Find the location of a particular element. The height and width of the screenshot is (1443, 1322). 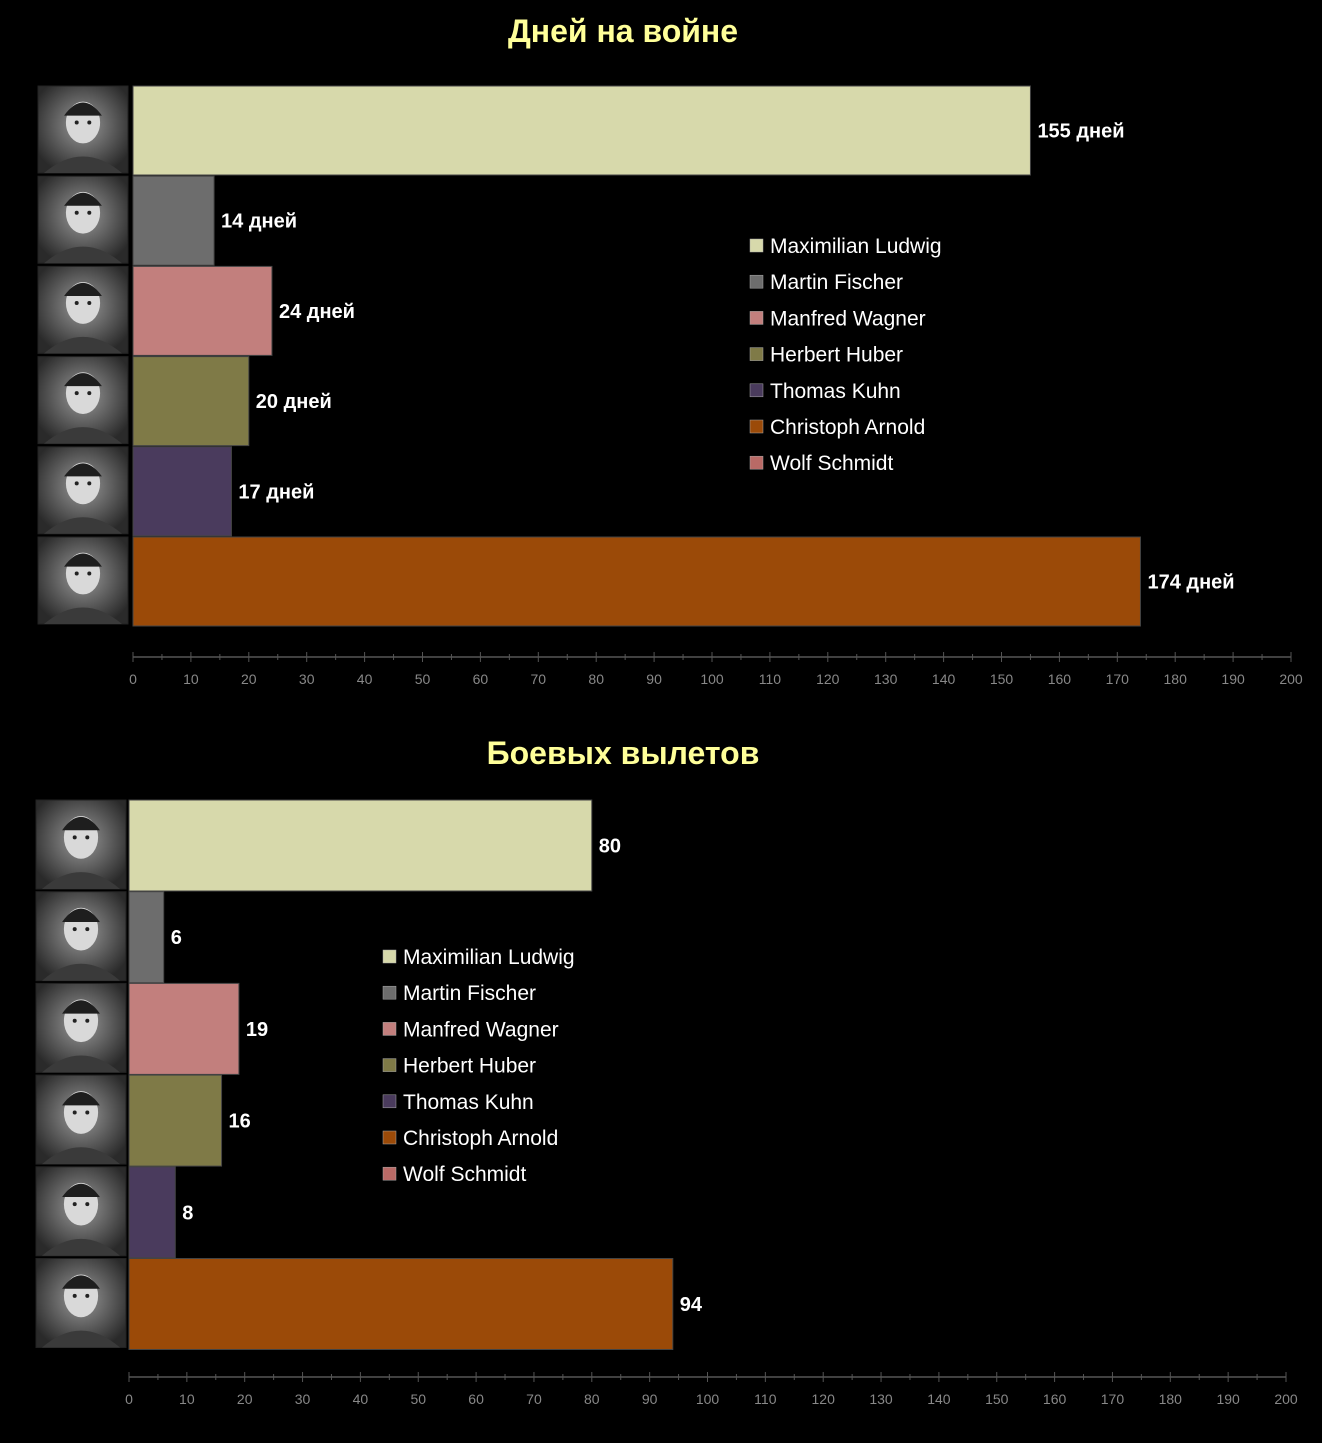

legend-item-christoph-arnold: Christoph Arnold is located at coordinates (837, 427).